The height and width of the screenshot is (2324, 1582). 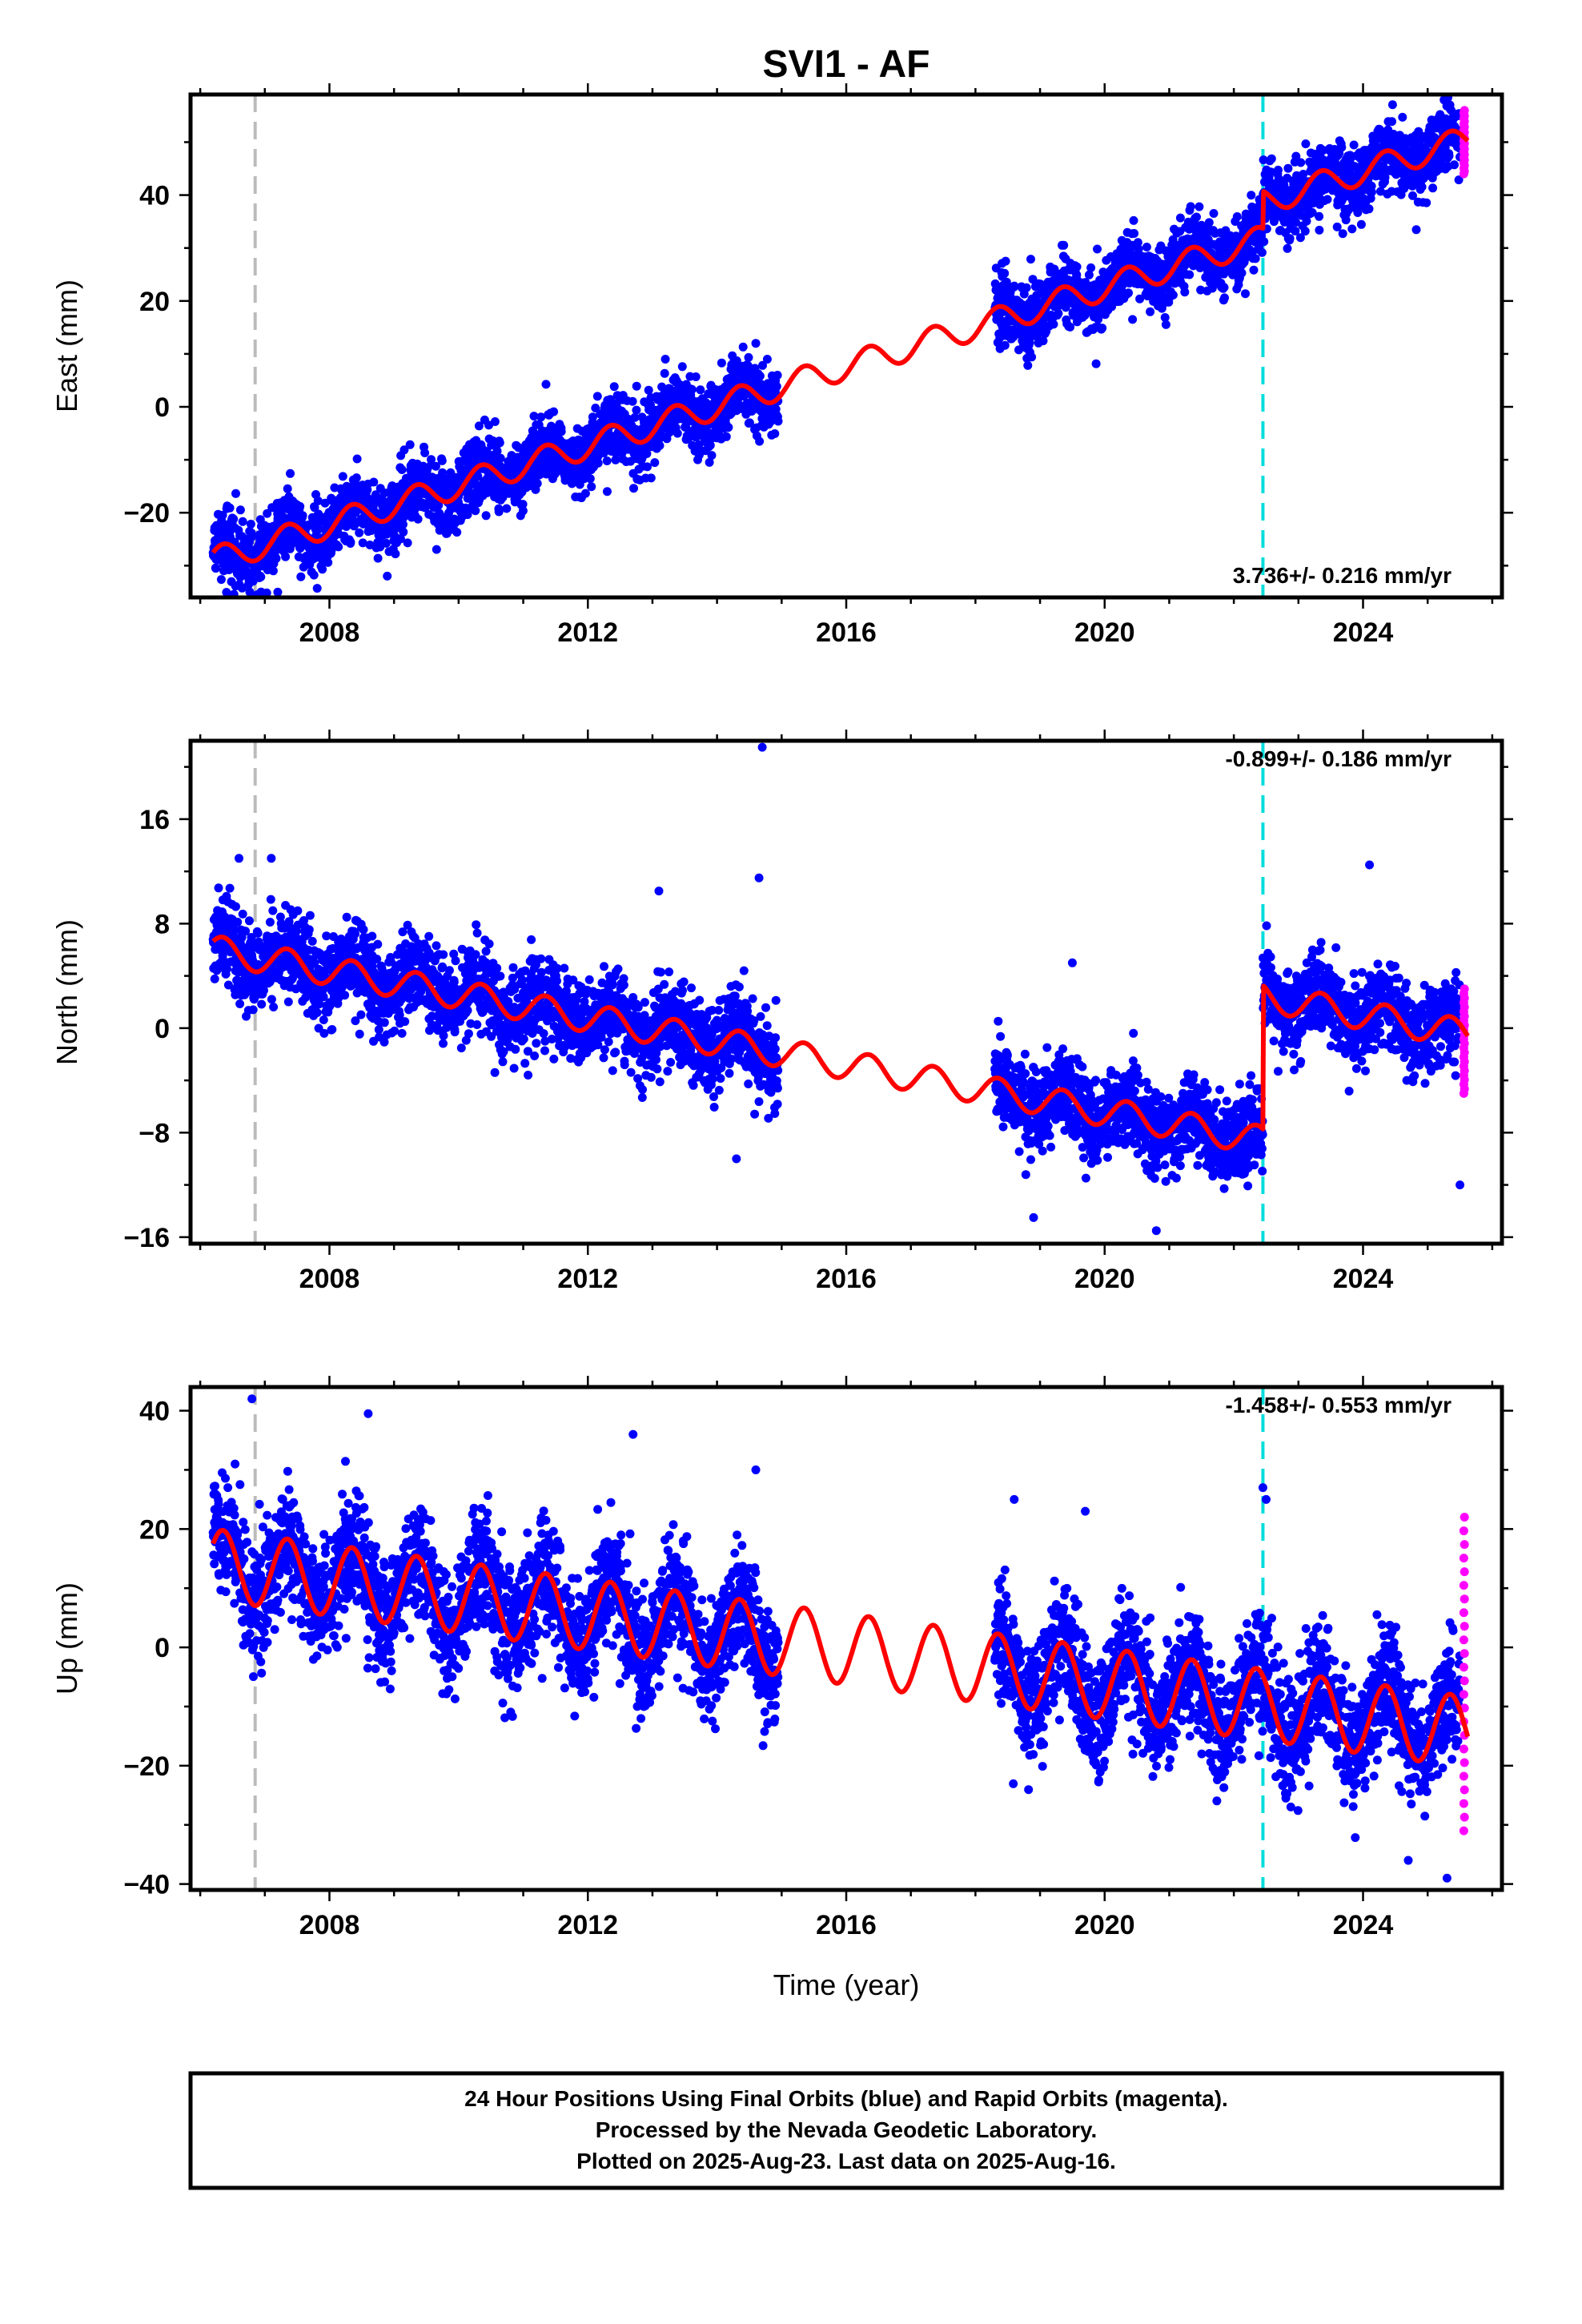 What do you see at coordinates (154, 302) in the screenshot?
I see `y-tick-label: 20` at bounding box center [154, 302].